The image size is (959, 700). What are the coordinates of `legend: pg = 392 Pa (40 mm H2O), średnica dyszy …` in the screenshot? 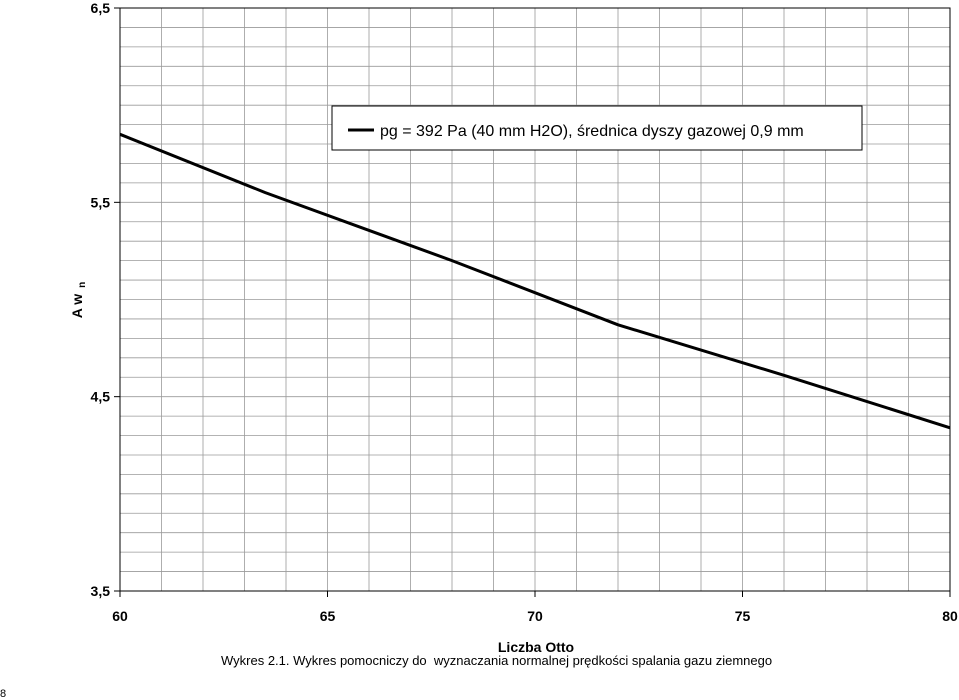 It's located at (597, 128).